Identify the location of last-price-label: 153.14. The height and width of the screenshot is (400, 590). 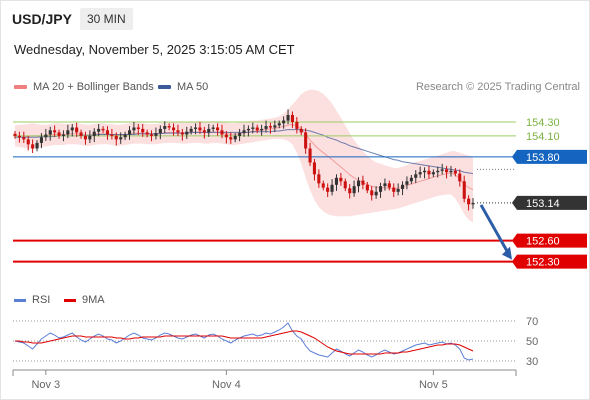
(543, 204).